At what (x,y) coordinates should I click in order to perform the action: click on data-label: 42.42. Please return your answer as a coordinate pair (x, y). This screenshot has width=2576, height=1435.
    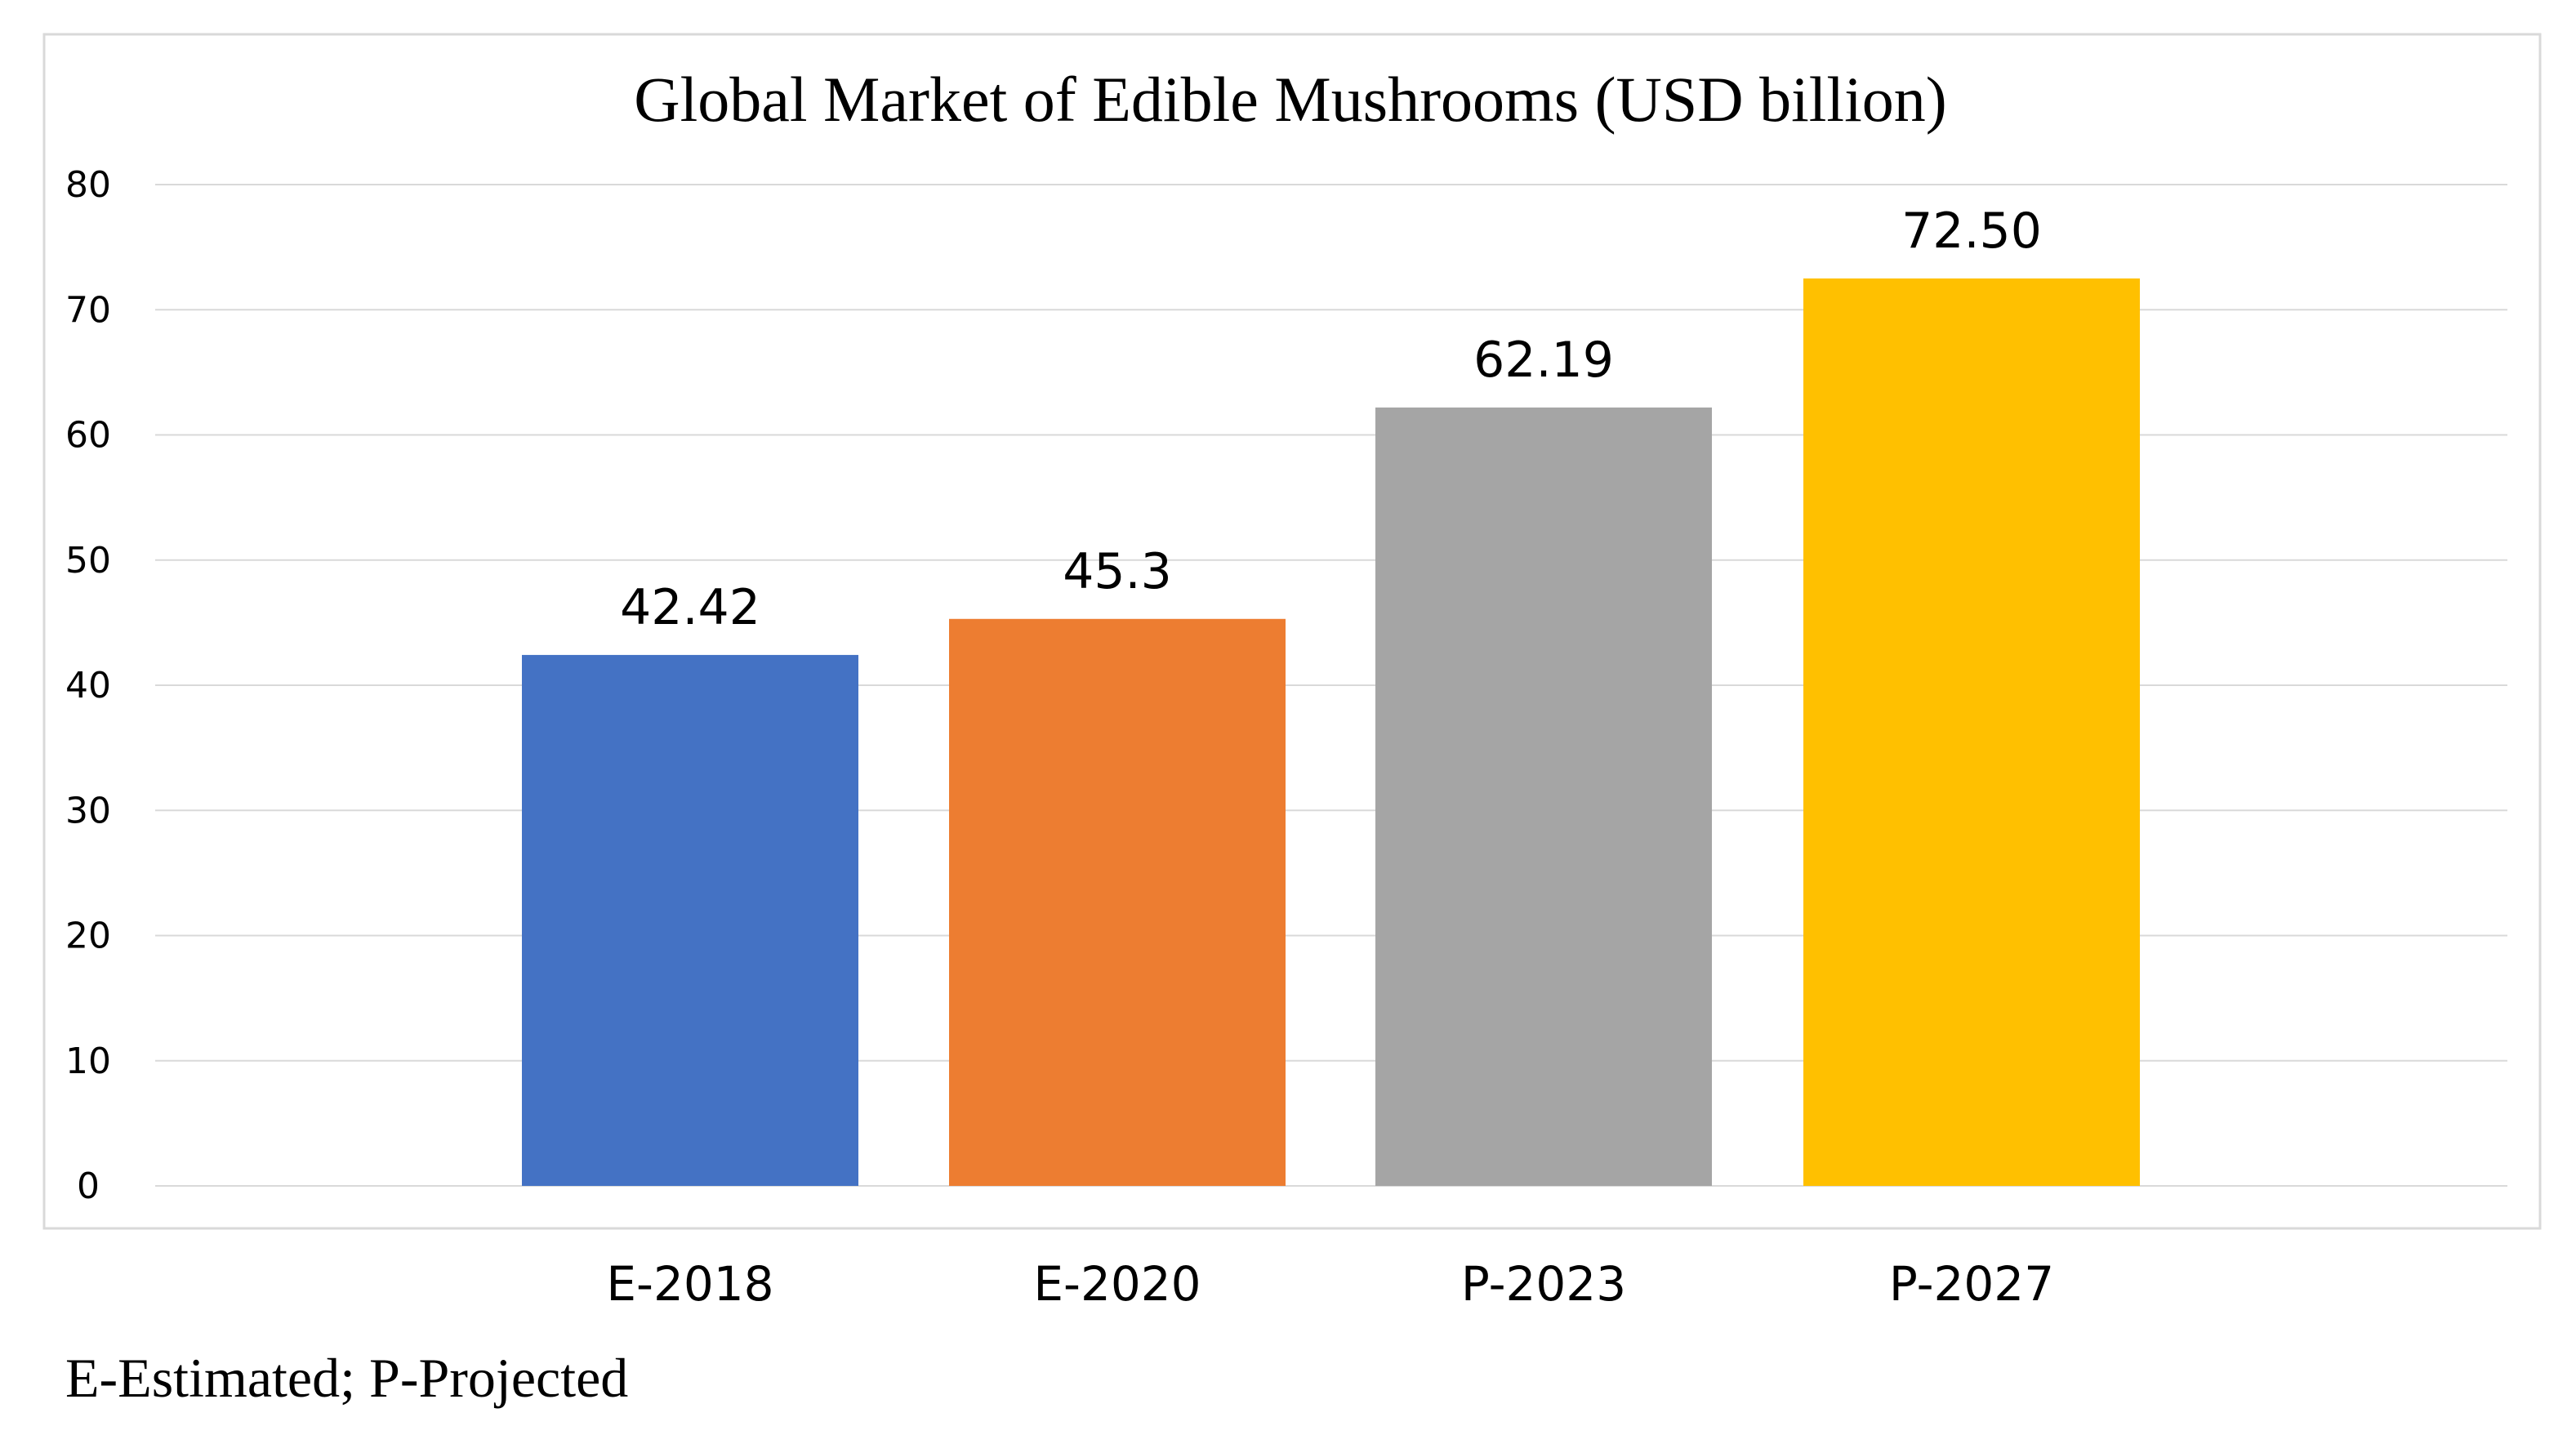
    Looking at the image, I should click on (690, 607).